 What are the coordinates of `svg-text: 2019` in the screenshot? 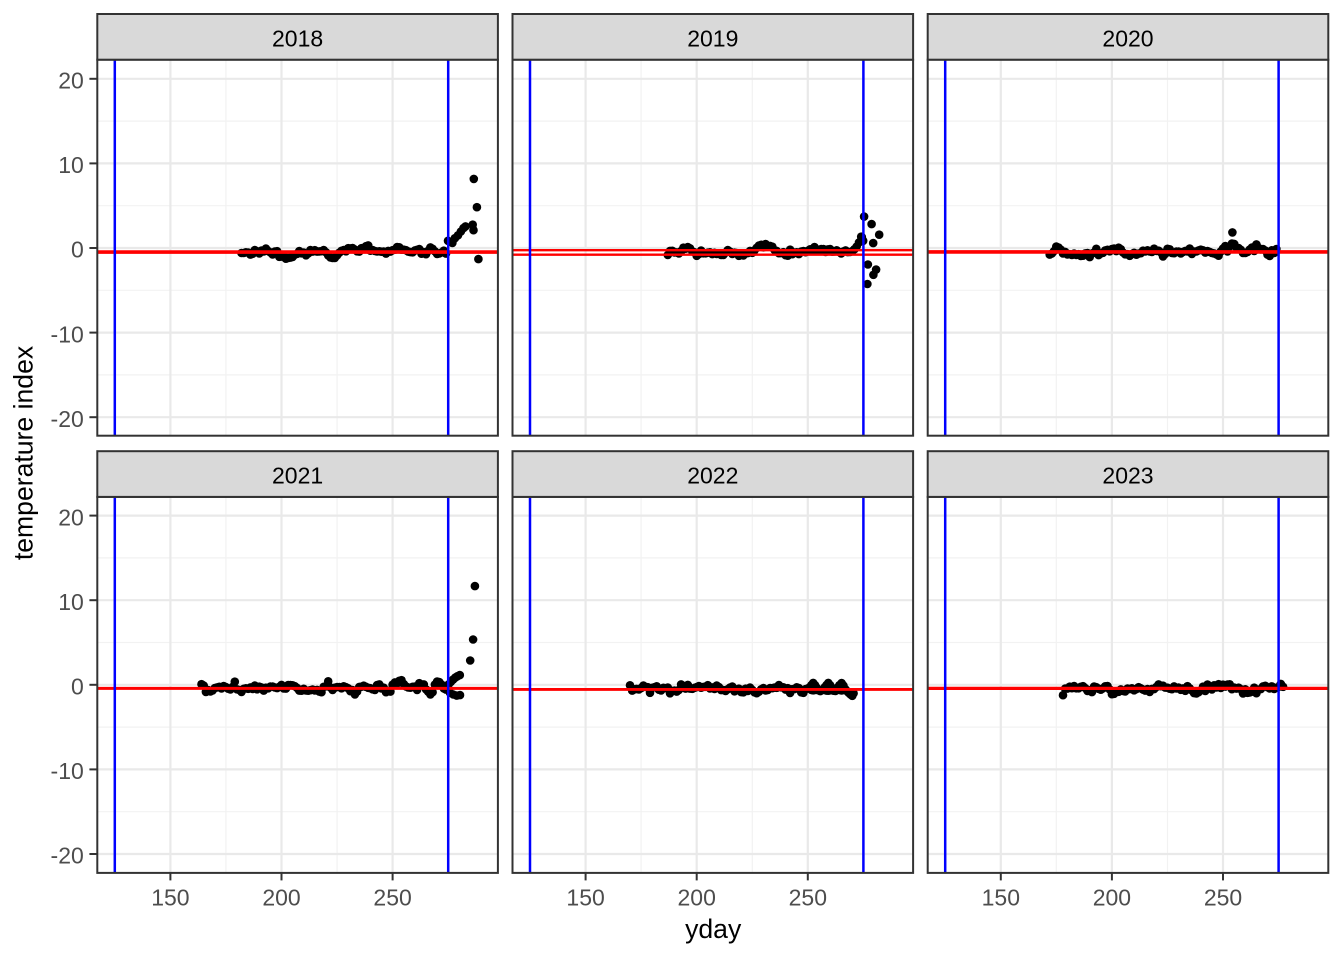 It's located at (712, 38).